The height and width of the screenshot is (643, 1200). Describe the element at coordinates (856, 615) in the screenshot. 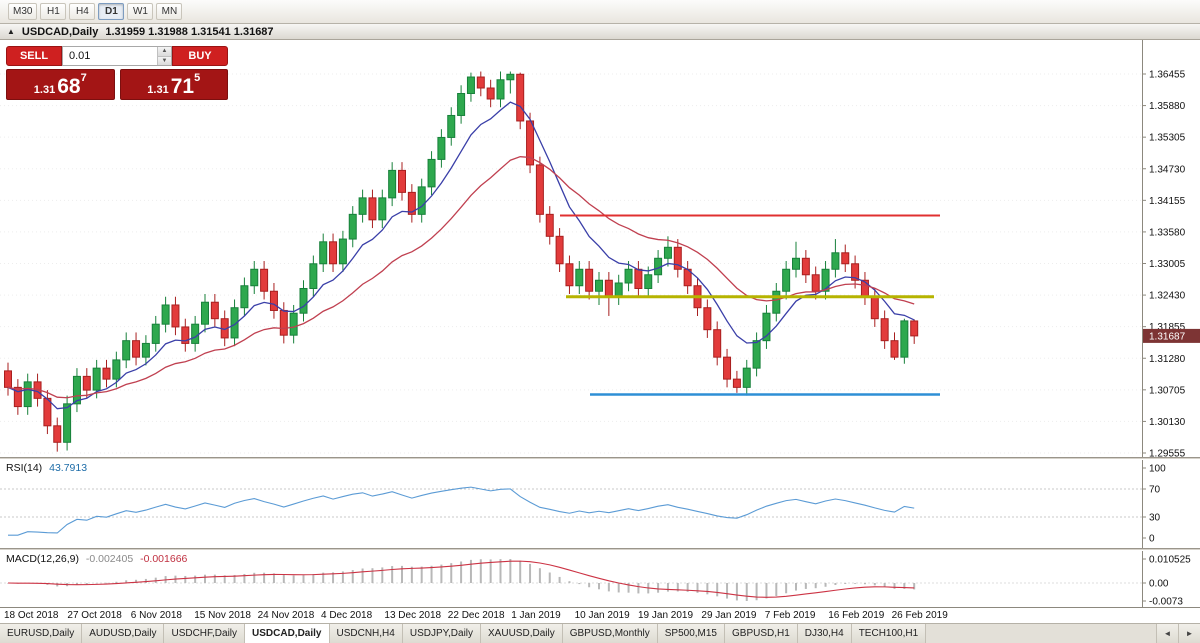

I see `date-label: 16 Feb 2019` at that location.